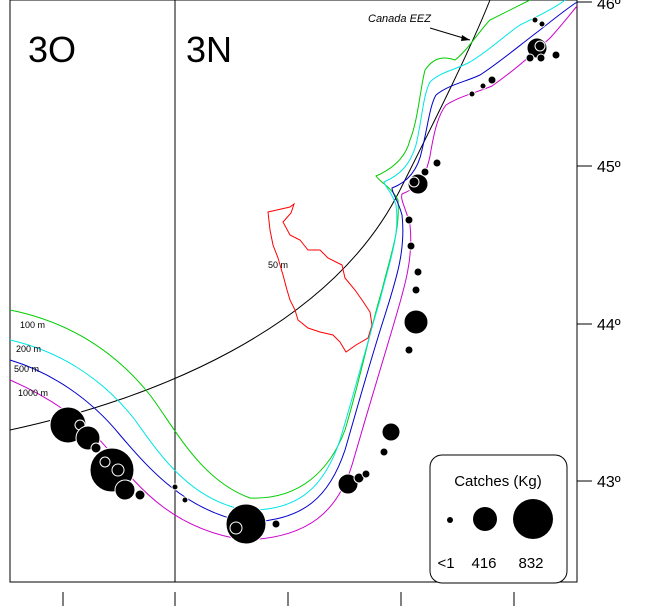  Describe the element at coordinates (498, 481) in the screenshot. I see `legend-title: Catches (Kg)` at that location.